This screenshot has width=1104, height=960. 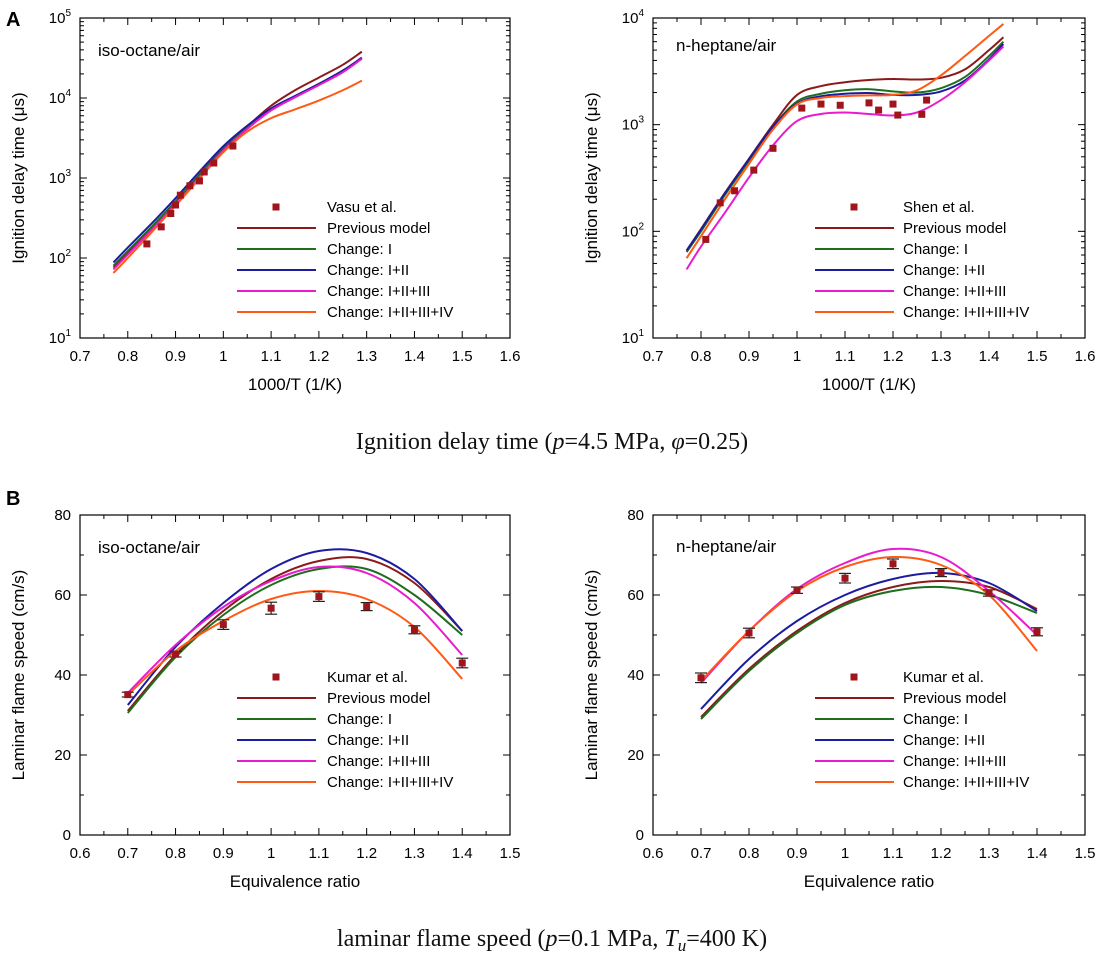 What do you see at coordinates (610, 939) in the screenshot?
I see `caption-b-mid: =0.1 MPa,` at bounding box center [610, 939].